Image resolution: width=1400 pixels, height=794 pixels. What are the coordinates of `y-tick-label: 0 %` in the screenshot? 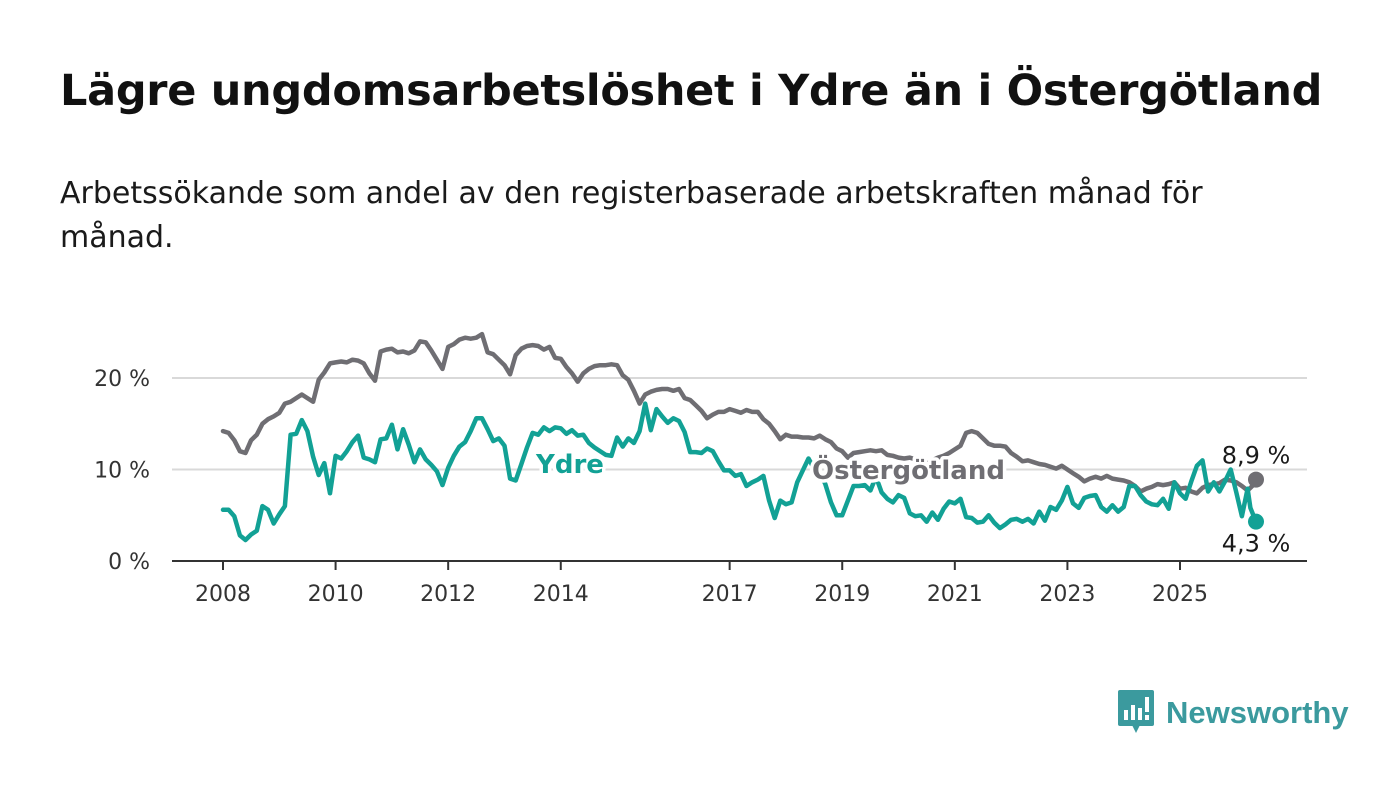 It's located at (129, 562).